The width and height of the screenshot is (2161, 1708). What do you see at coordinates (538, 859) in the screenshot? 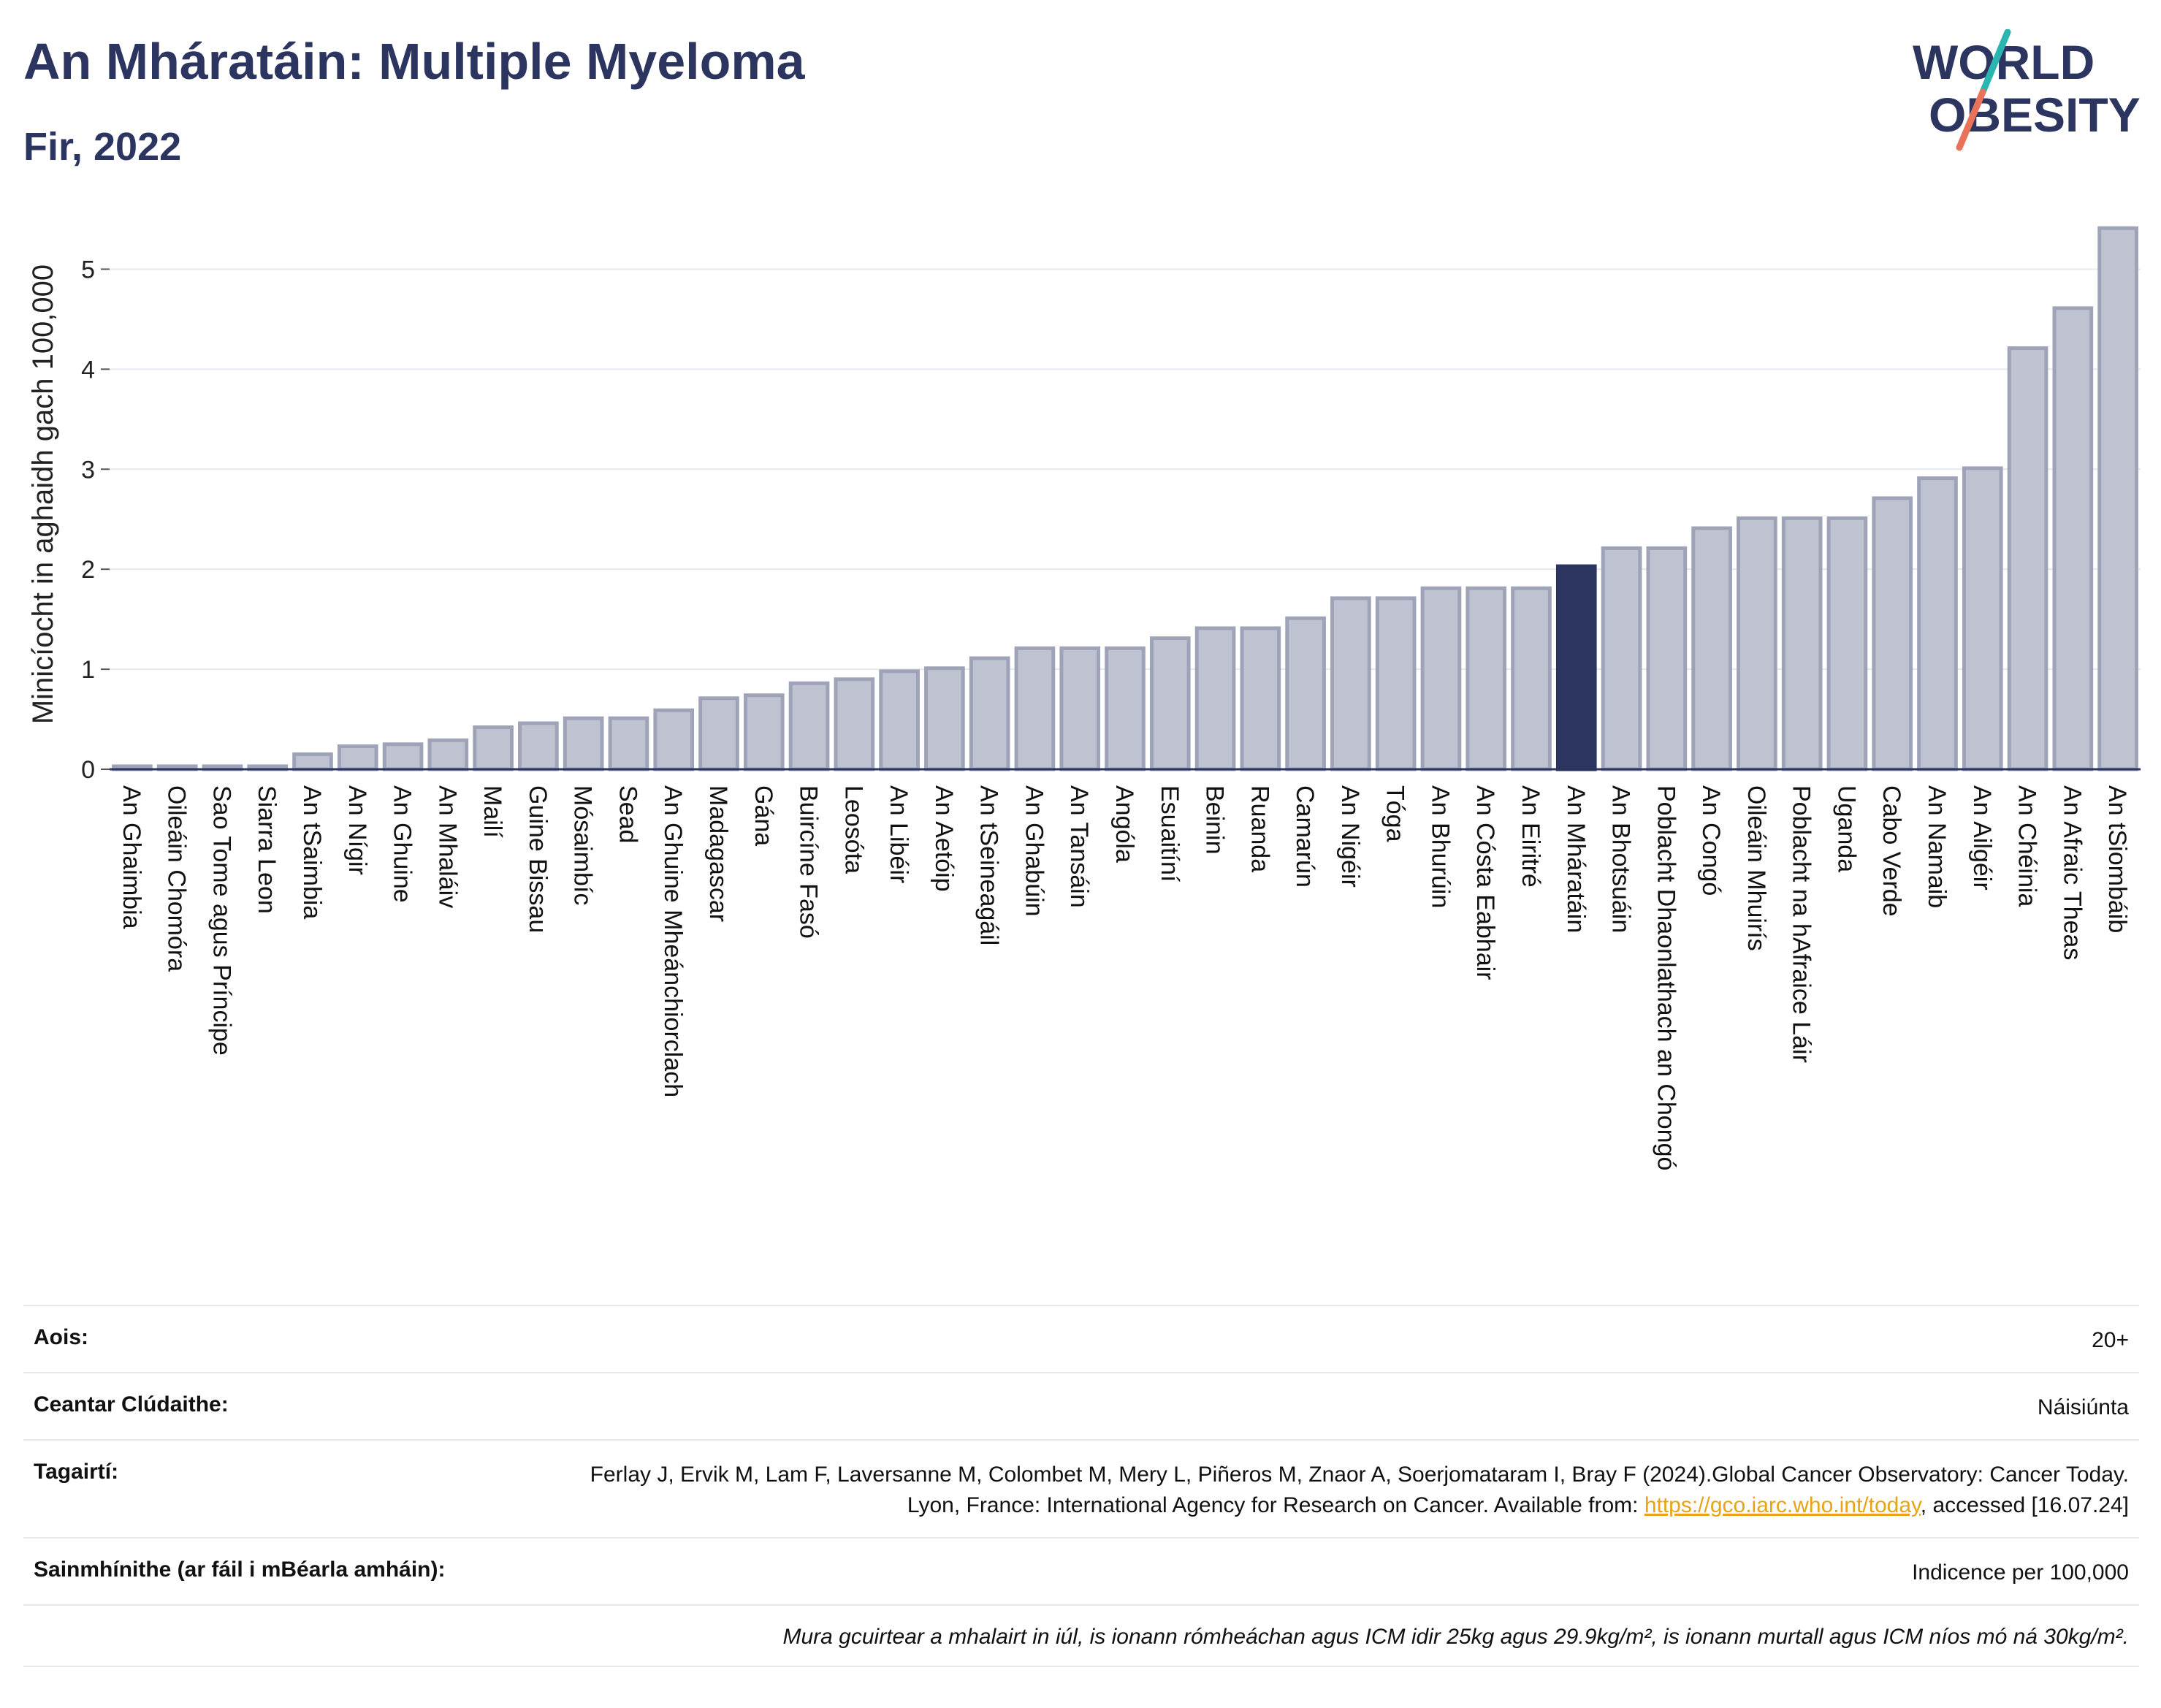
I see `x-tick-label: Guine Bissau` at bounding box center [538, 859].